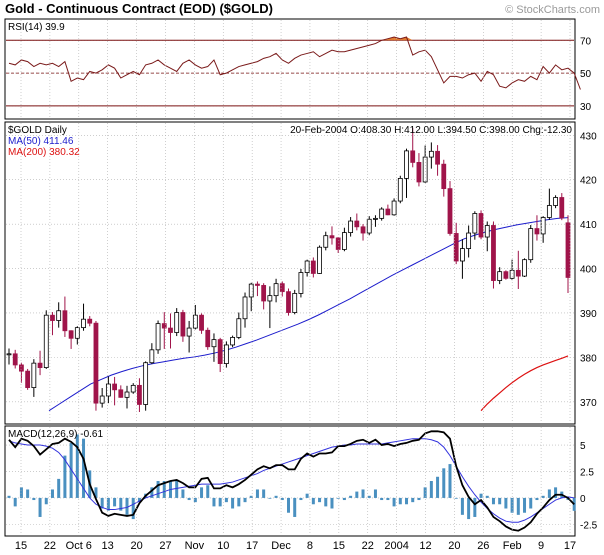 This screenshot has width=604, height=555. Describe the element at coordinates (294, 63) in the screenshot. I see `rsi-line` at that location.